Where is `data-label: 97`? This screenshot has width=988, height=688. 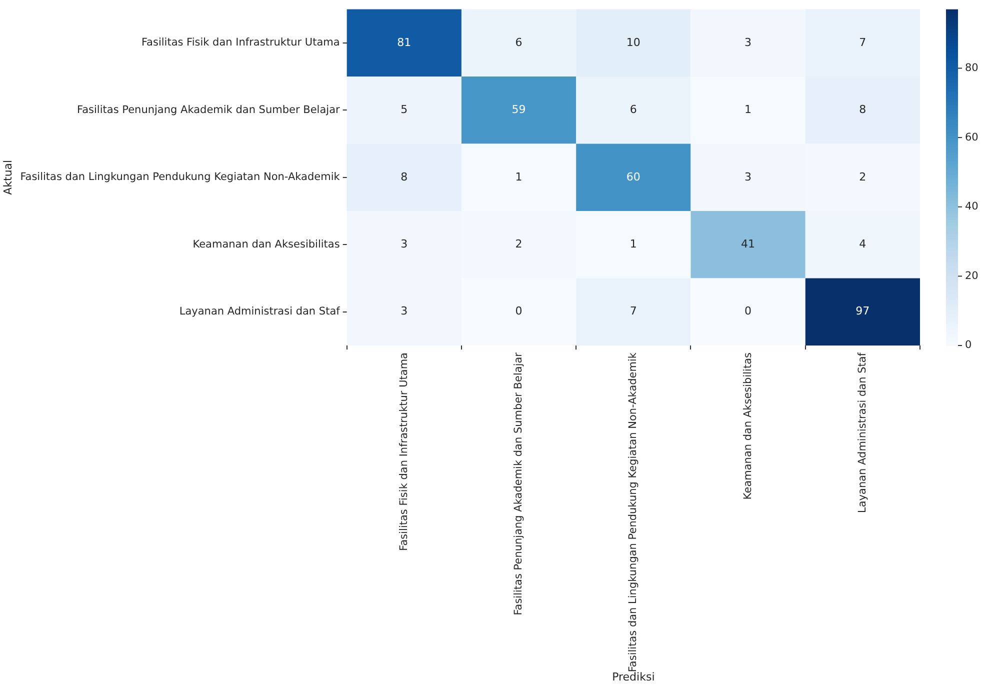 data-label: 97 is located at coordinates (863, 311).